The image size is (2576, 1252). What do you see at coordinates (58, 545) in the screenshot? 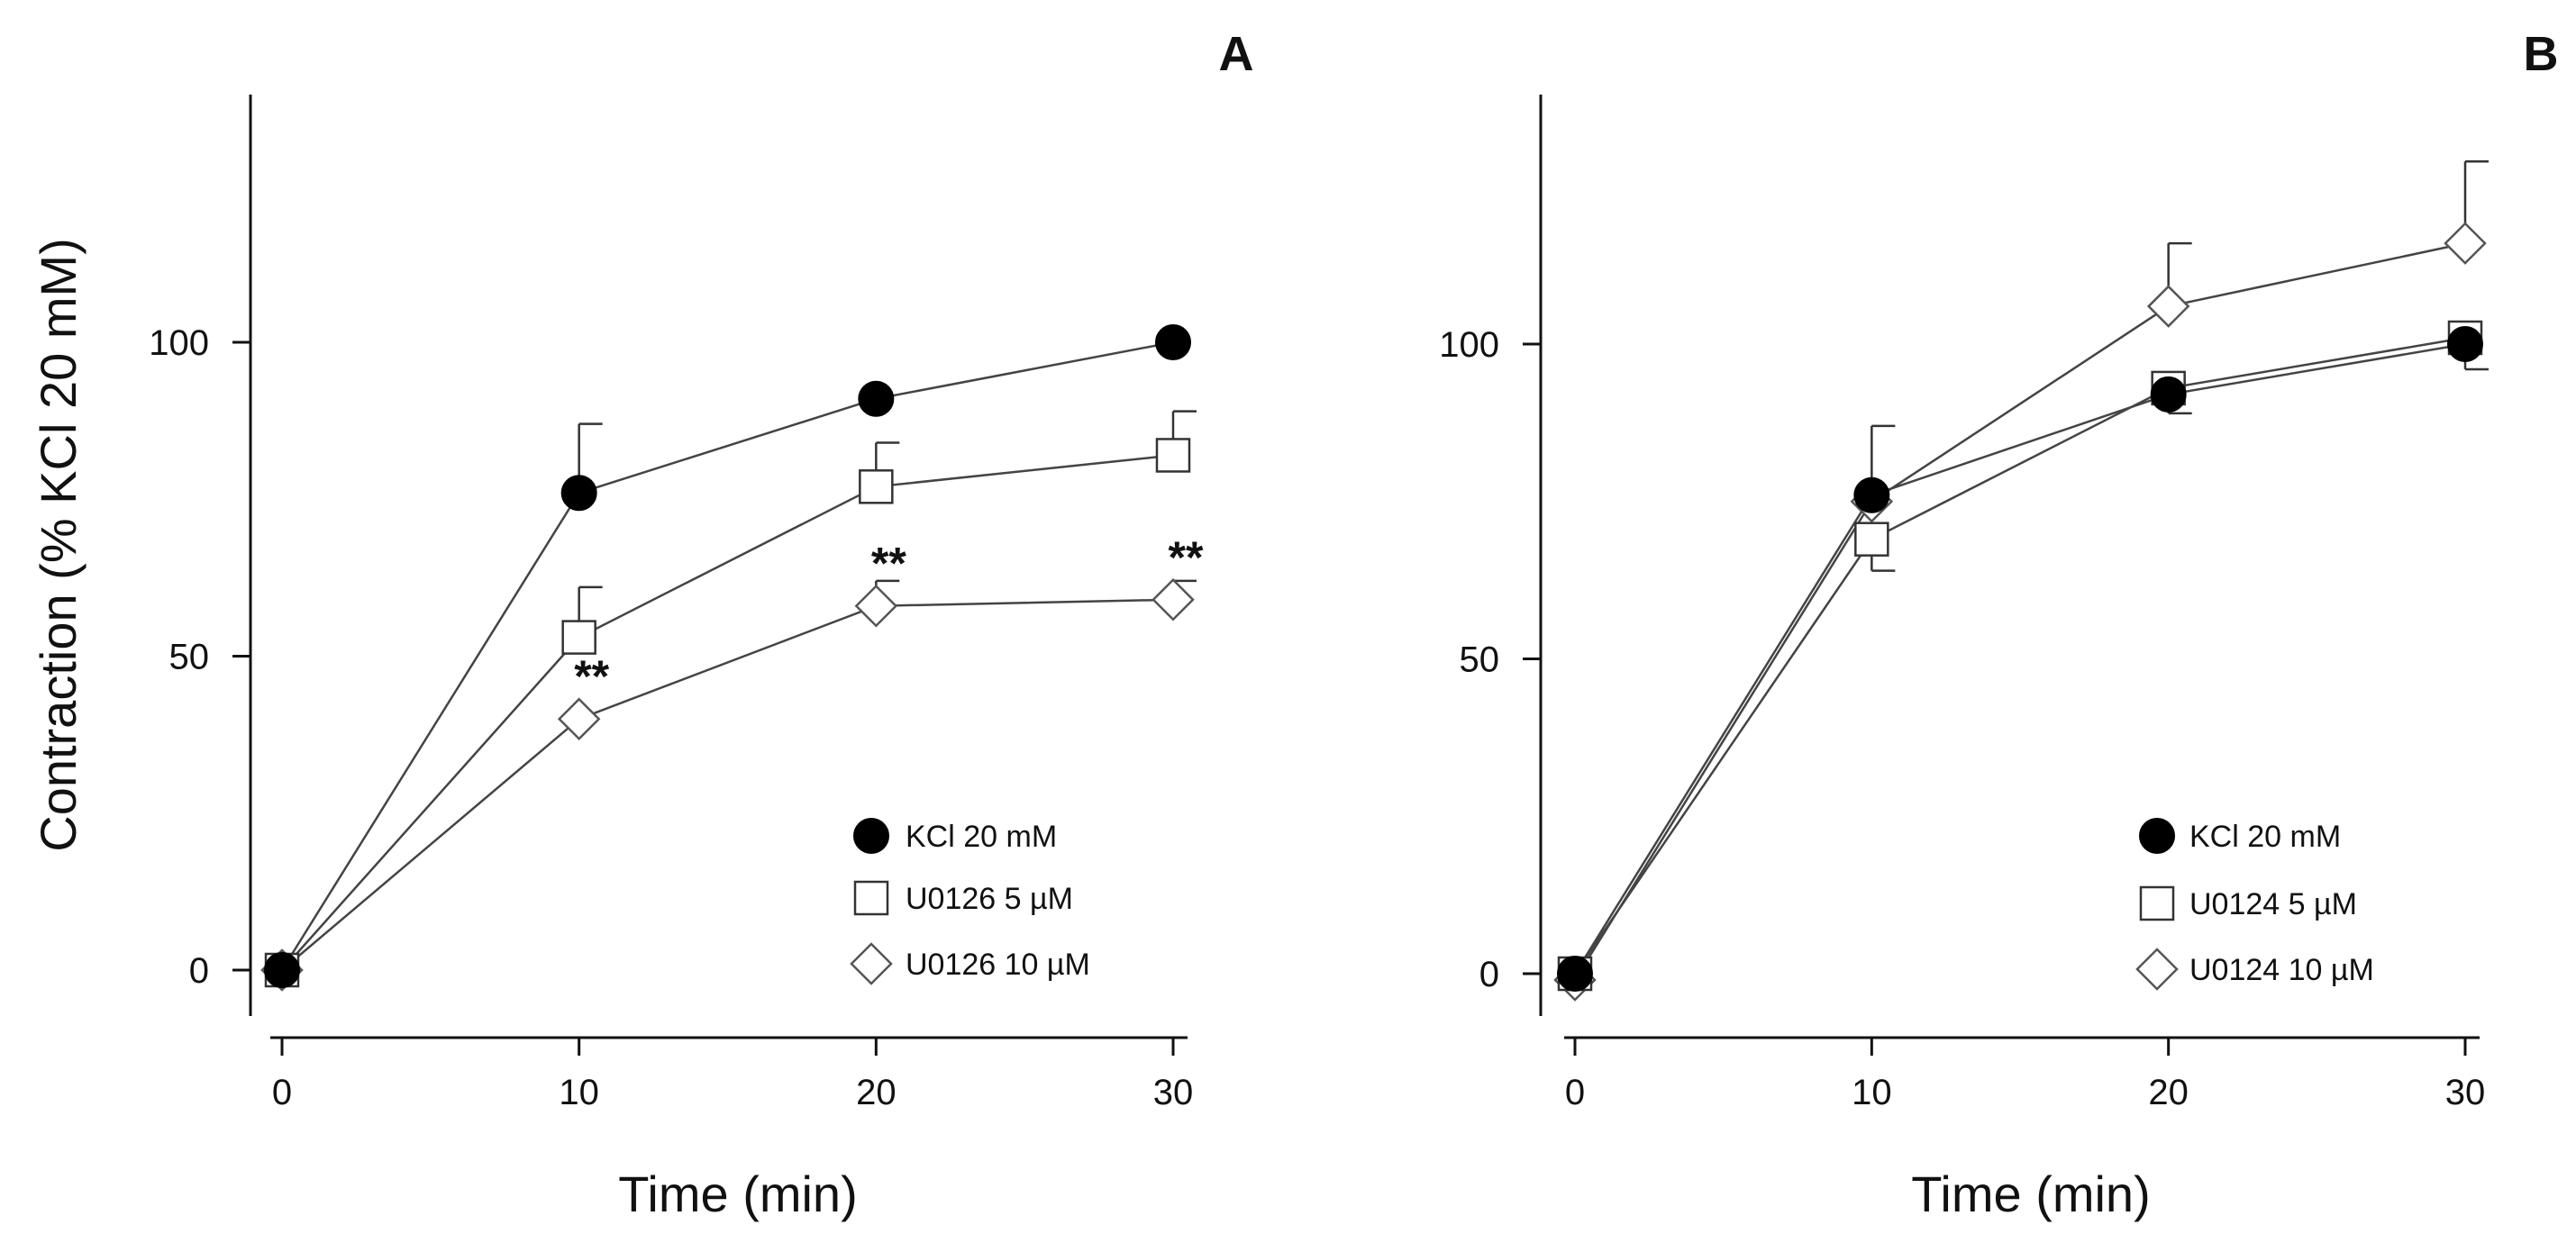
I see `y-axis-title: Contraction (% KCl 20 mM)` at bounding box center [58, 545].